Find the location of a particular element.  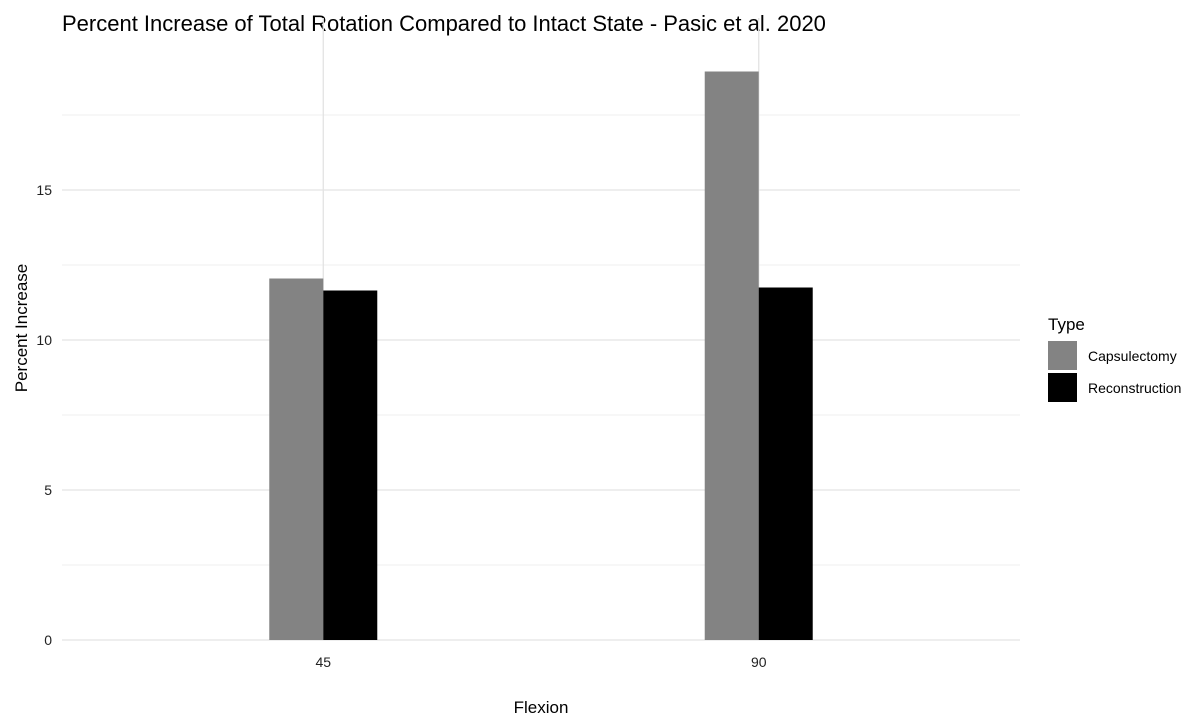

y-axis-ticks: 0 5 10 15 is located at coordinates (44, 415).